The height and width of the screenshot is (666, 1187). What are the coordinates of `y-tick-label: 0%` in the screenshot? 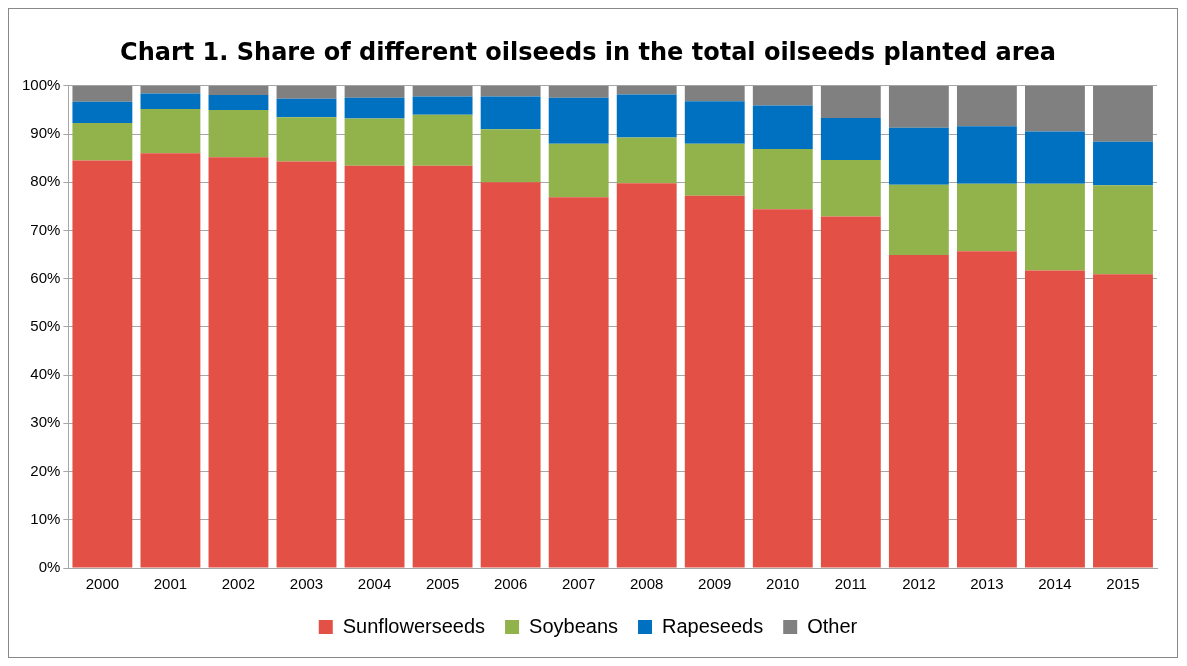 It's located at (49, 567).